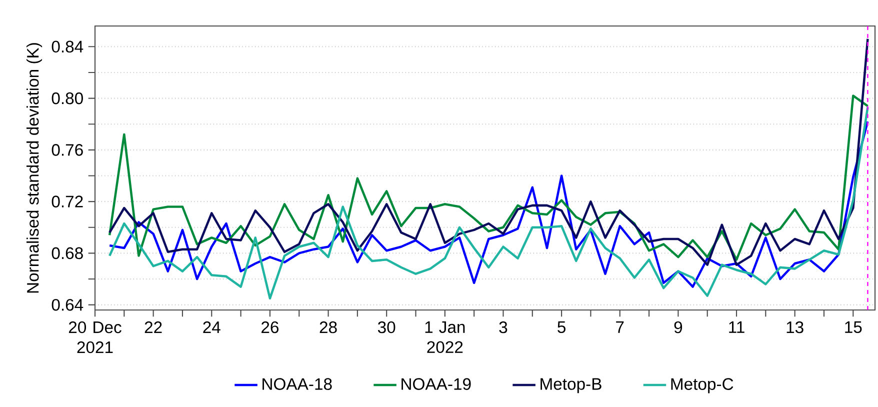  What do you see at coordinates (503, 327) in the screenshot?
I see `x-tick-label: 3` at bounding box center [503, 327].